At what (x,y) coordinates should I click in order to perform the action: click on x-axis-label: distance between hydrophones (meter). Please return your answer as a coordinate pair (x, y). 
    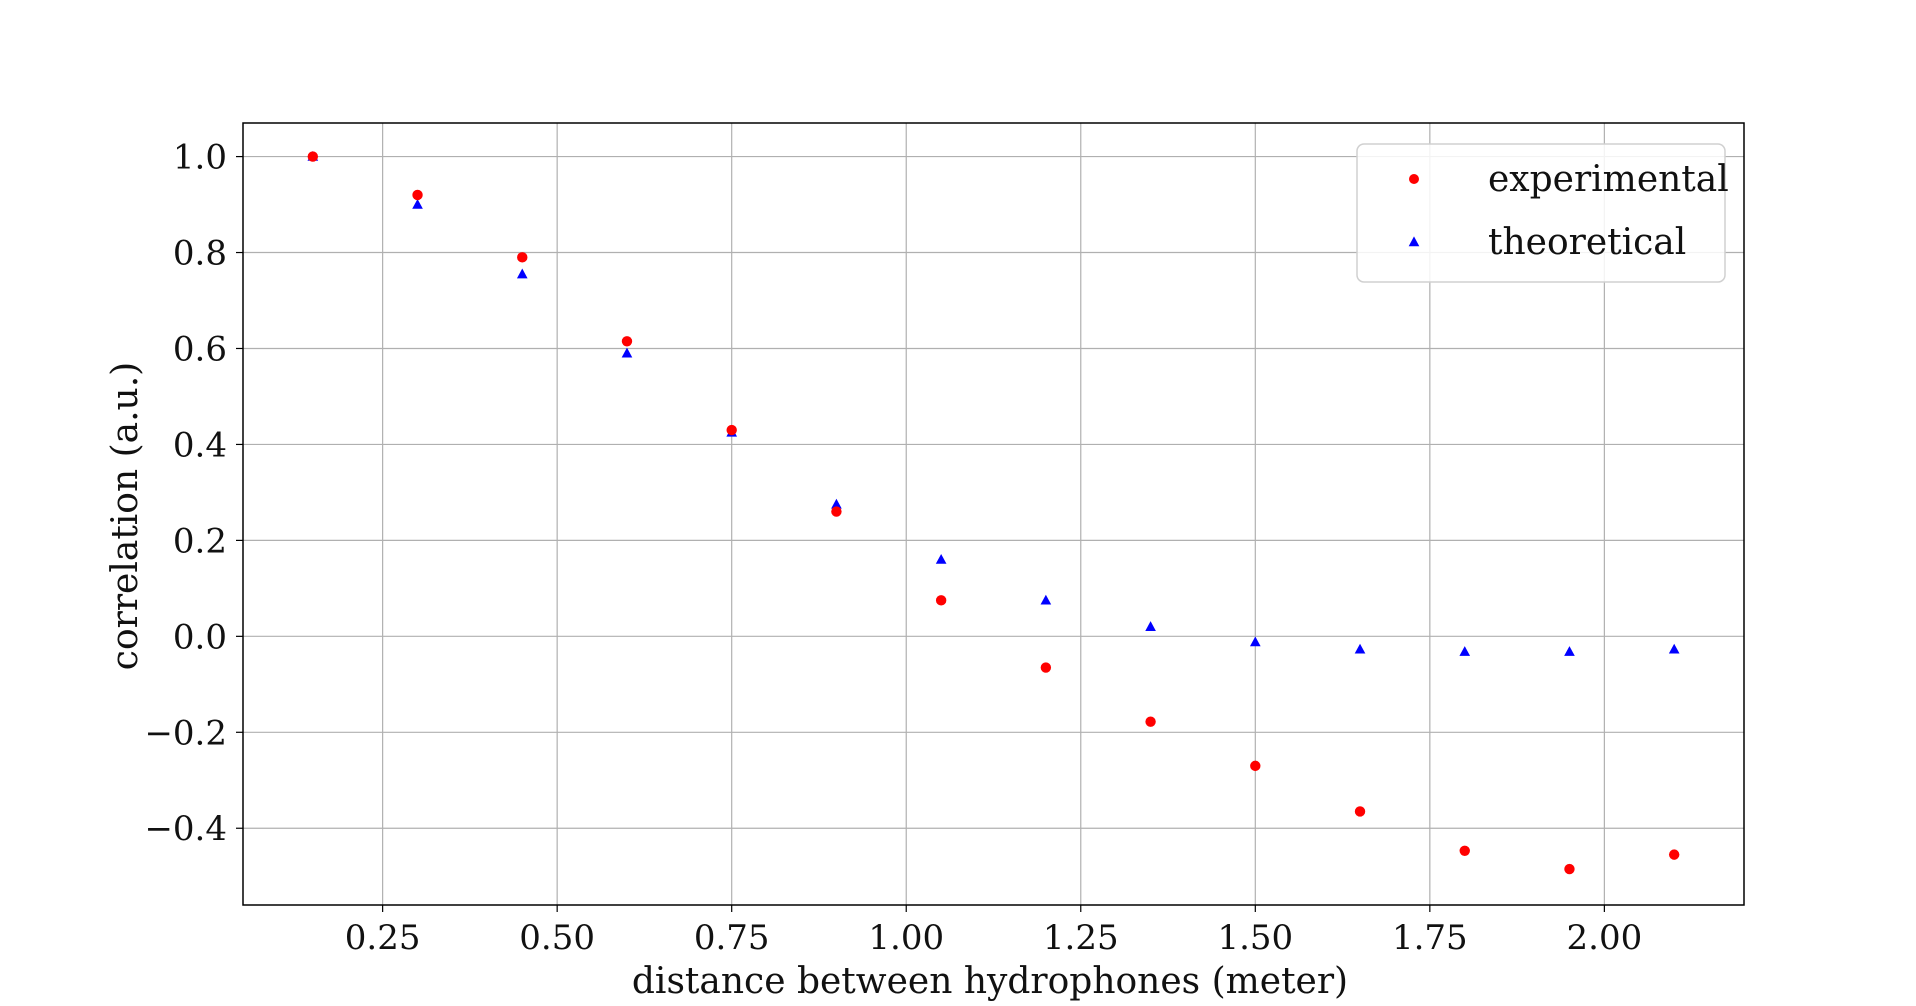
    Looking at the image, I should click on (990, 981).